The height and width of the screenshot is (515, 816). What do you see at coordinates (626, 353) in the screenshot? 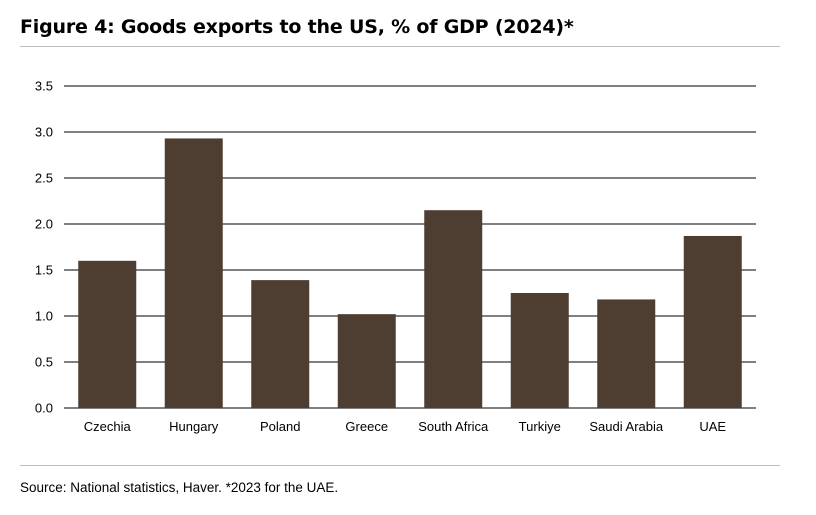
I see `bar-saudi-arabia` at bounding box center [626, 353].